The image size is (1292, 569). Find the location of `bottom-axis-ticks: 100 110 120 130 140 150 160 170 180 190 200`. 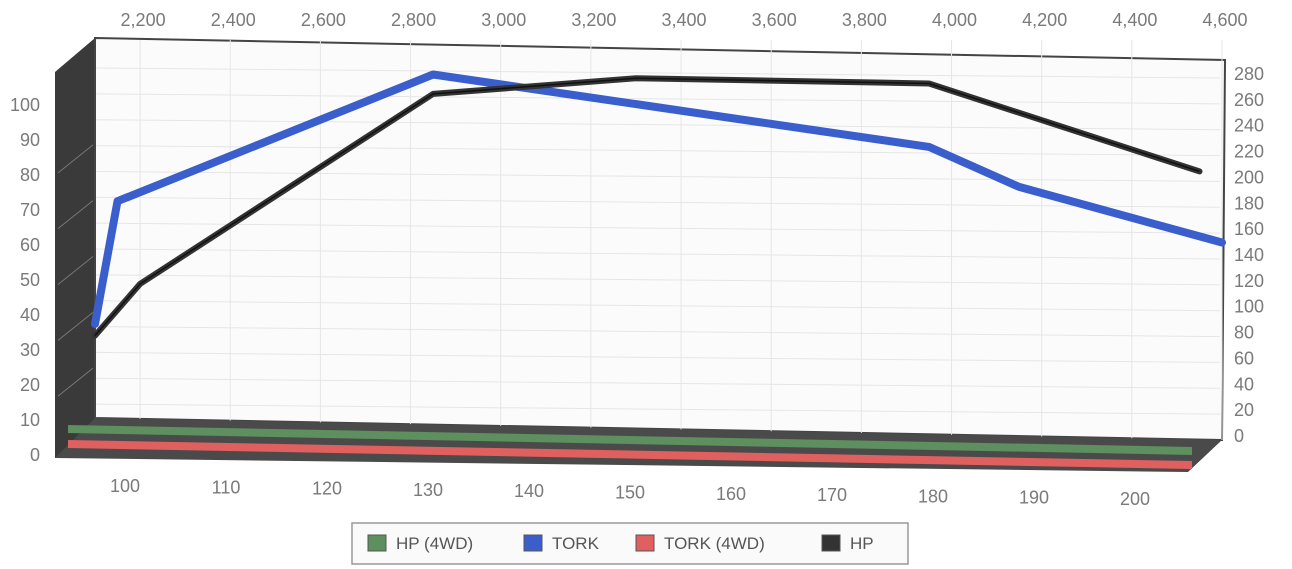

bottom-axis-ticks: 100 110 120 130 140 150 160 170 180 190 200 is located at coordinates (630, 492).